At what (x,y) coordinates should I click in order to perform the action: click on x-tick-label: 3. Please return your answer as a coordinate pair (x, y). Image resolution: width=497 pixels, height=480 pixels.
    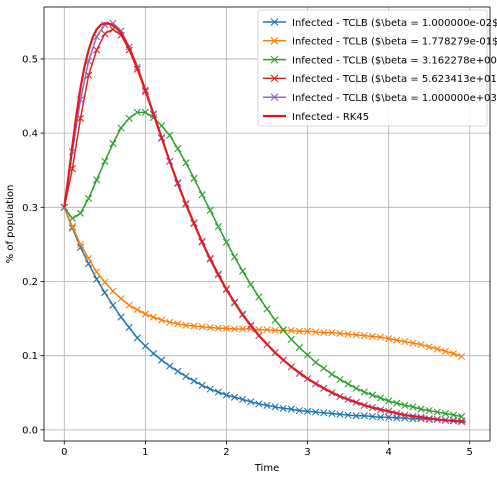
    Looking at the image, I should click on (307, 452).